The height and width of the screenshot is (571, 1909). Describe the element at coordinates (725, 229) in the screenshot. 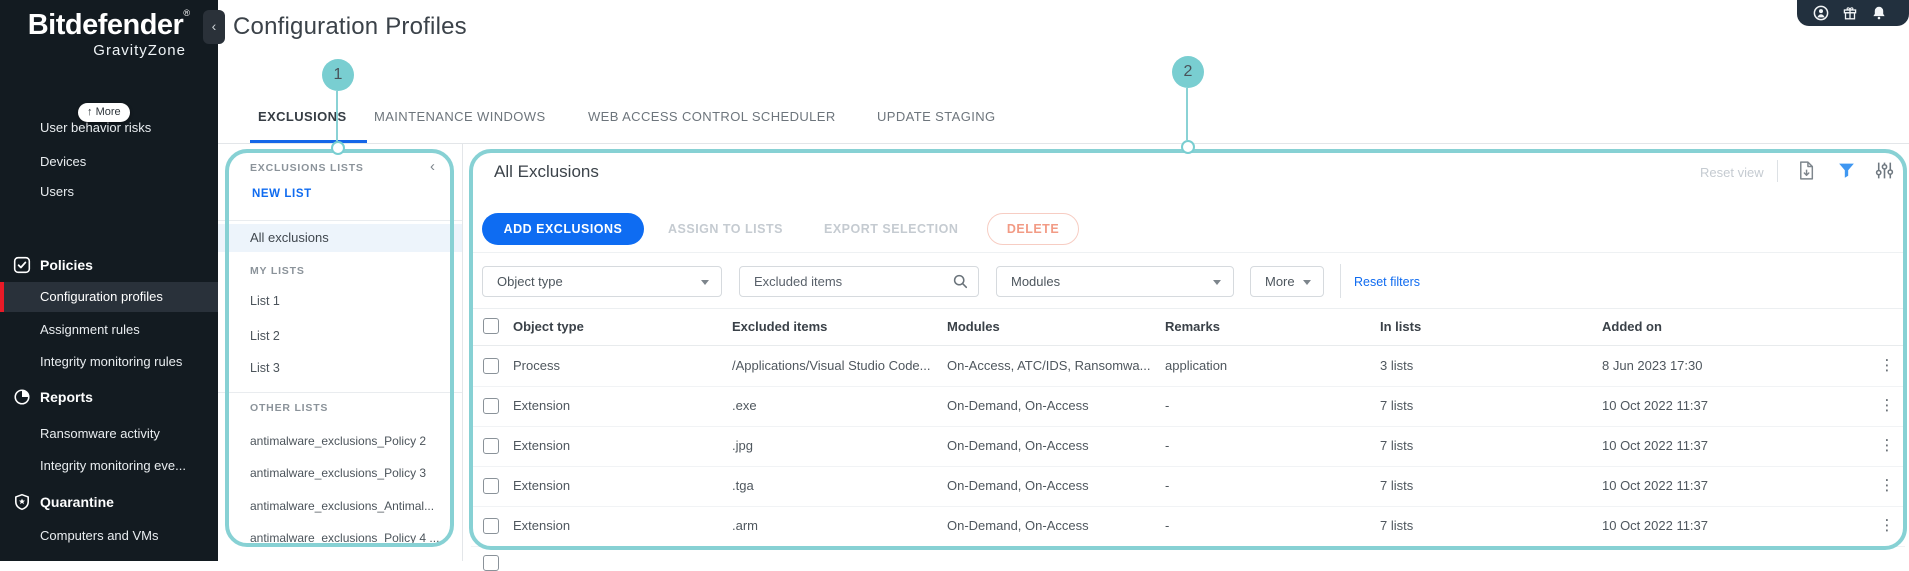

I see `assign-to-lists-button: ASSIGN TO LISTS` at that location.